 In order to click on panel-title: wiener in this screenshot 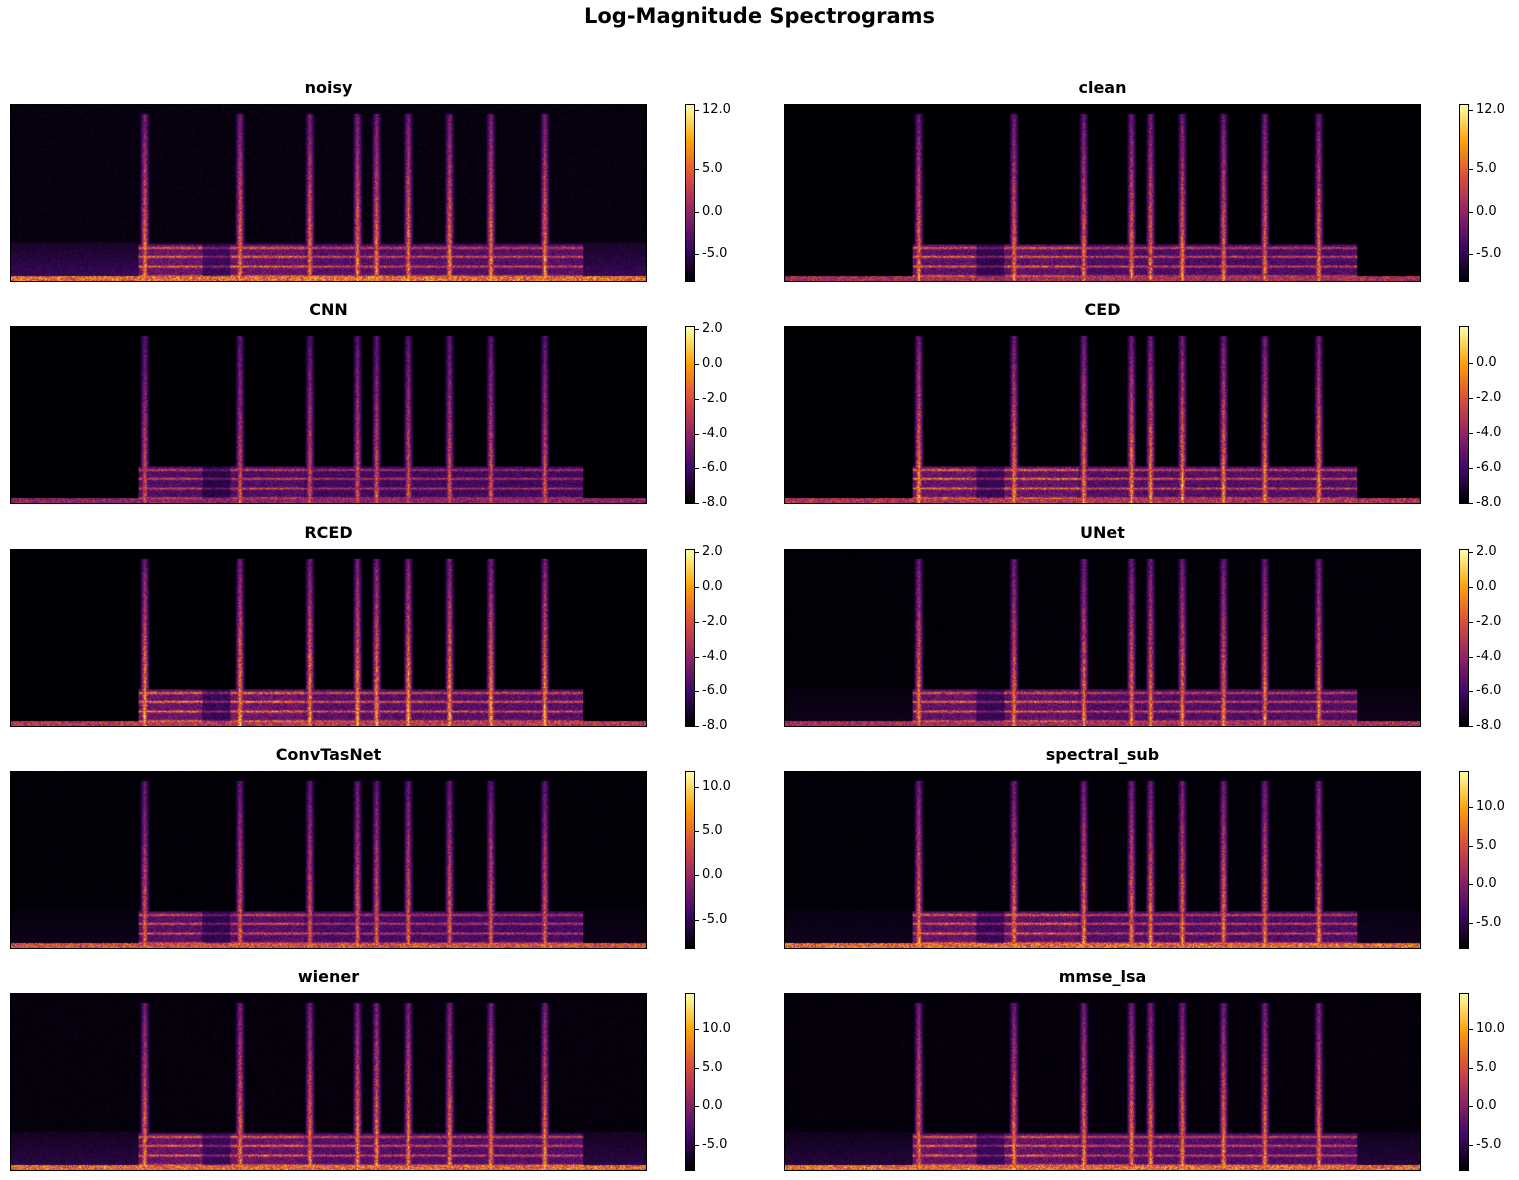, I will do `click(328, 976)`.